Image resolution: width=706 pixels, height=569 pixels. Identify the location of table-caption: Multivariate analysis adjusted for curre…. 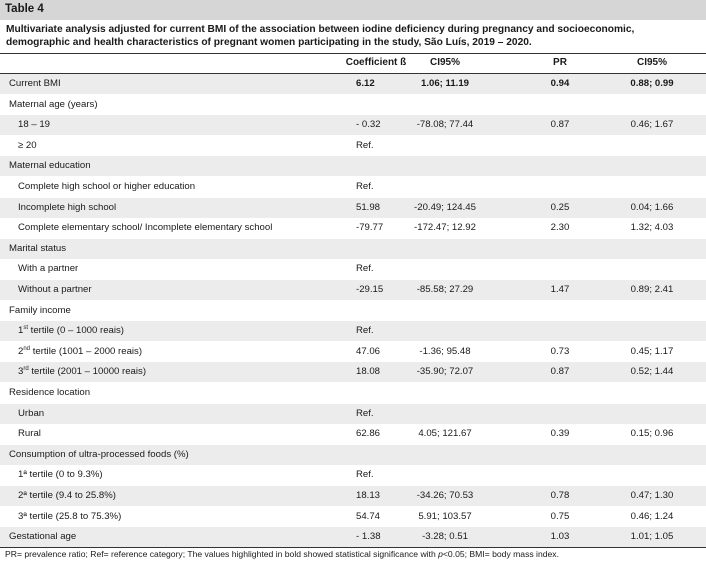
(320, 36).